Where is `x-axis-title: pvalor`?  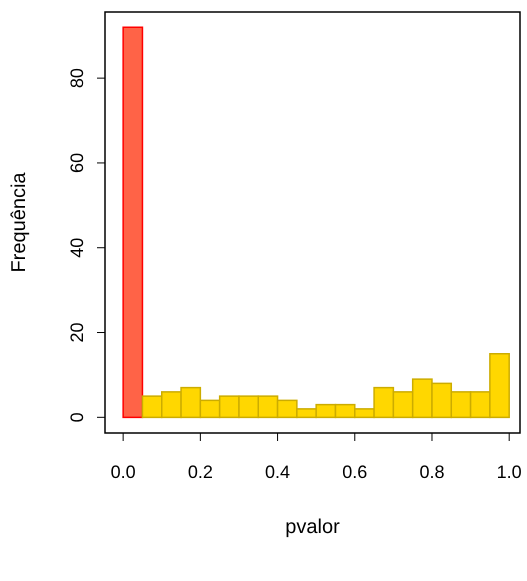
x-axis-title: pvalor is located at coordinates (312, 527).